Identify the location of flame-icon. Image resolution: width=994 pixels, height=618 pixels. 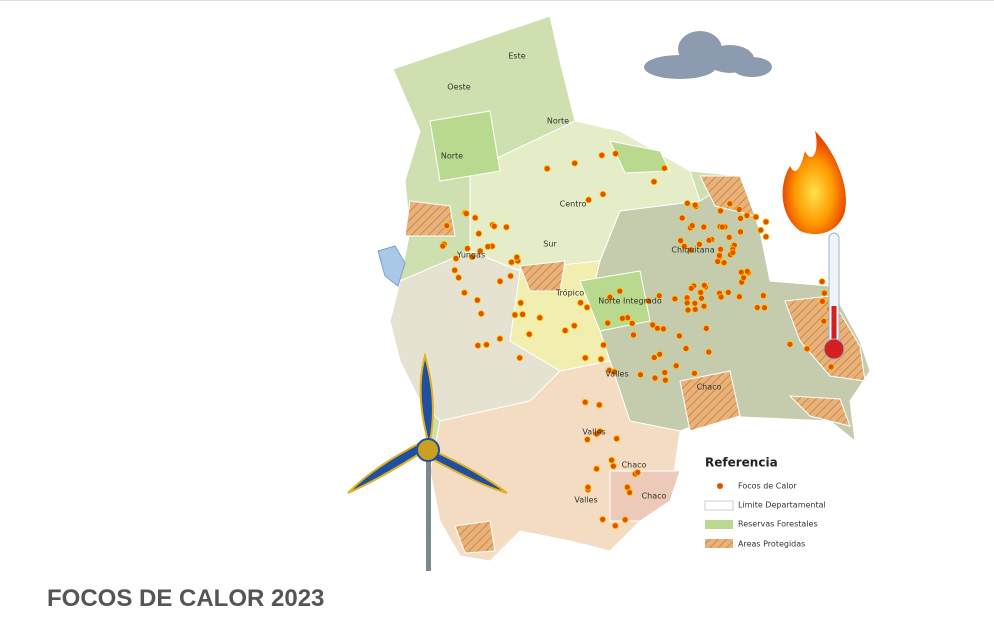
(814, 183).